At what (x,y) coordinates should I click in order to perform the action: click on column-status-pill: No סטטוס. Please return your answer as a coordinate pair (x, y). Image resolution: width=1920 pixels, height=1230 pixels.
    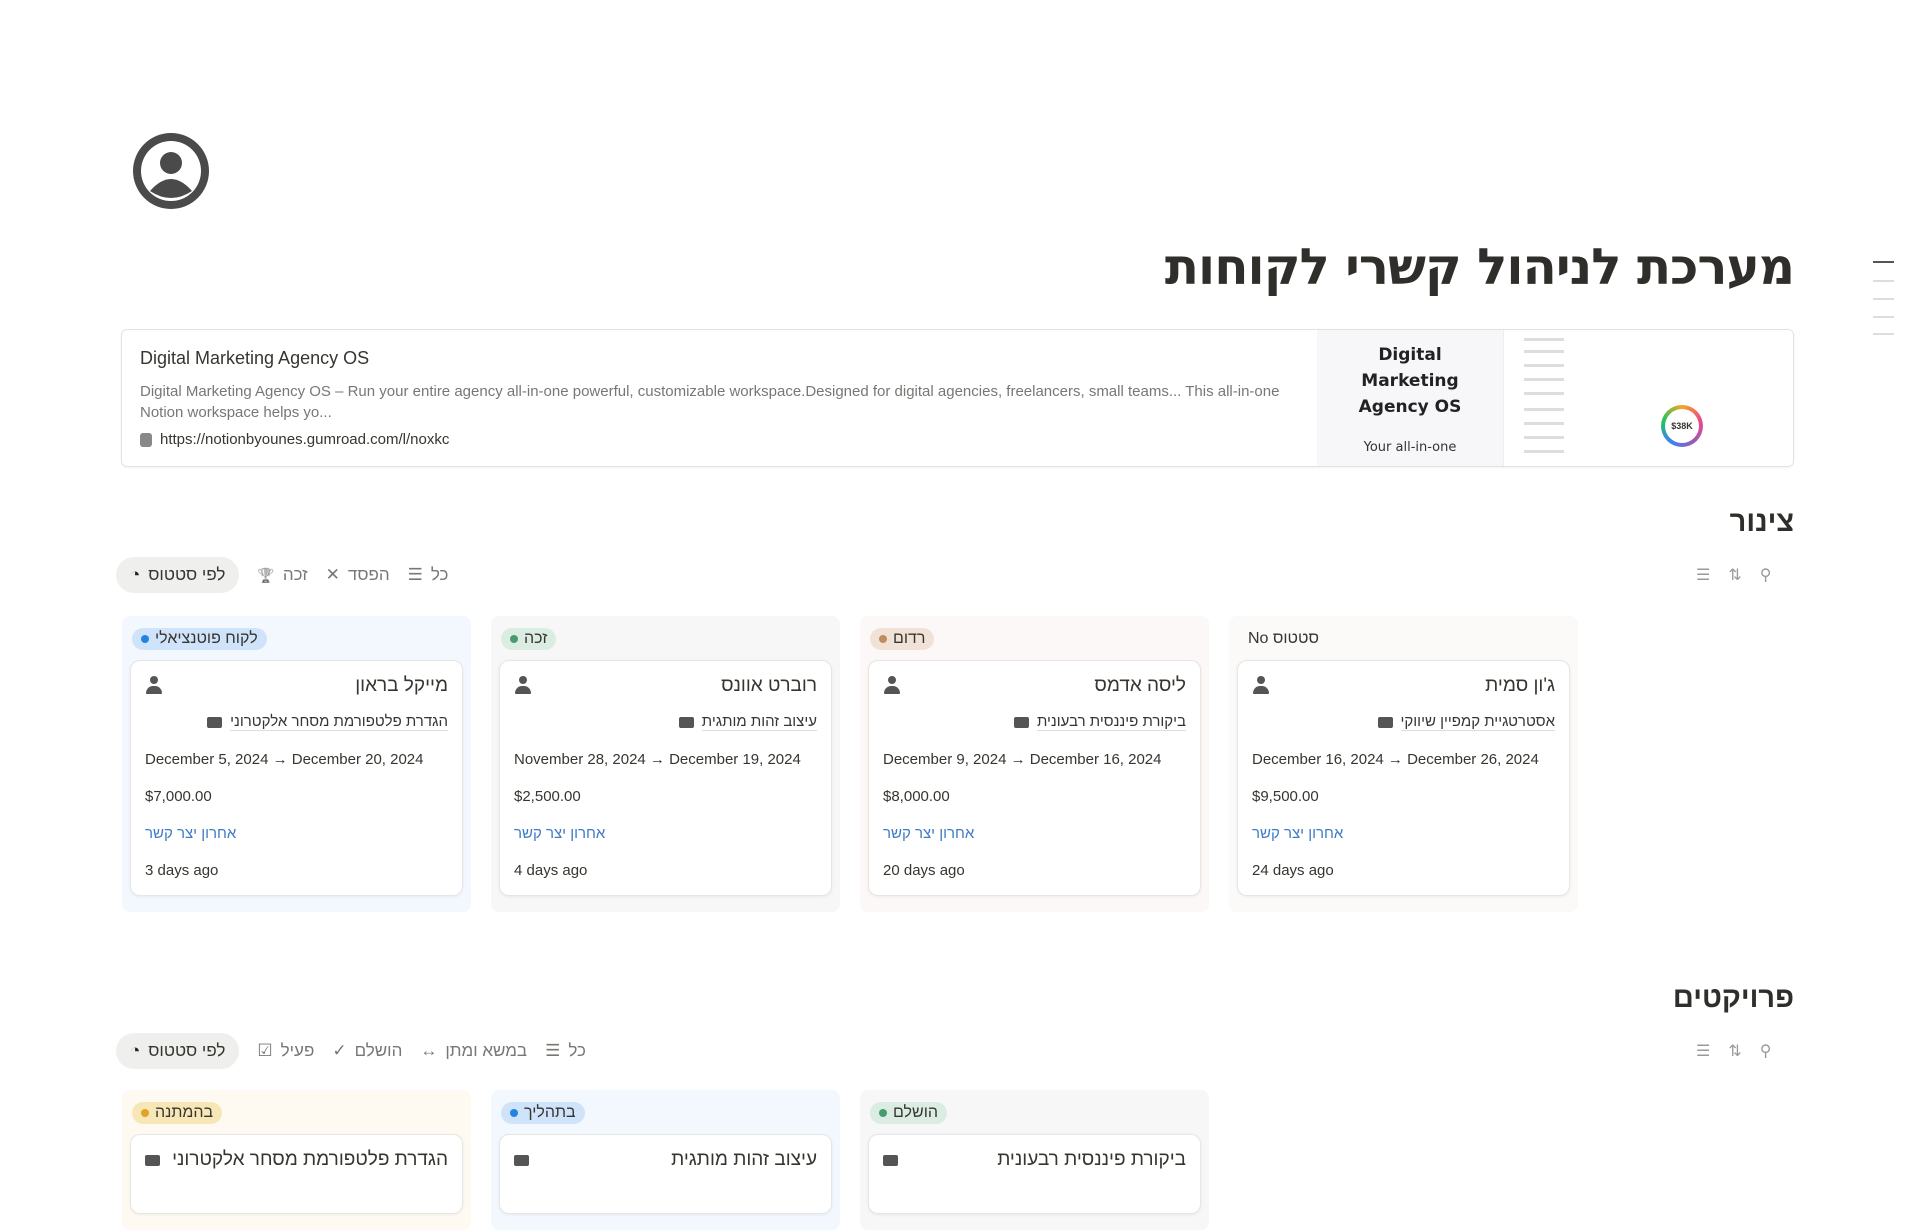
    Looking at the image, I should click on (1283, 639).